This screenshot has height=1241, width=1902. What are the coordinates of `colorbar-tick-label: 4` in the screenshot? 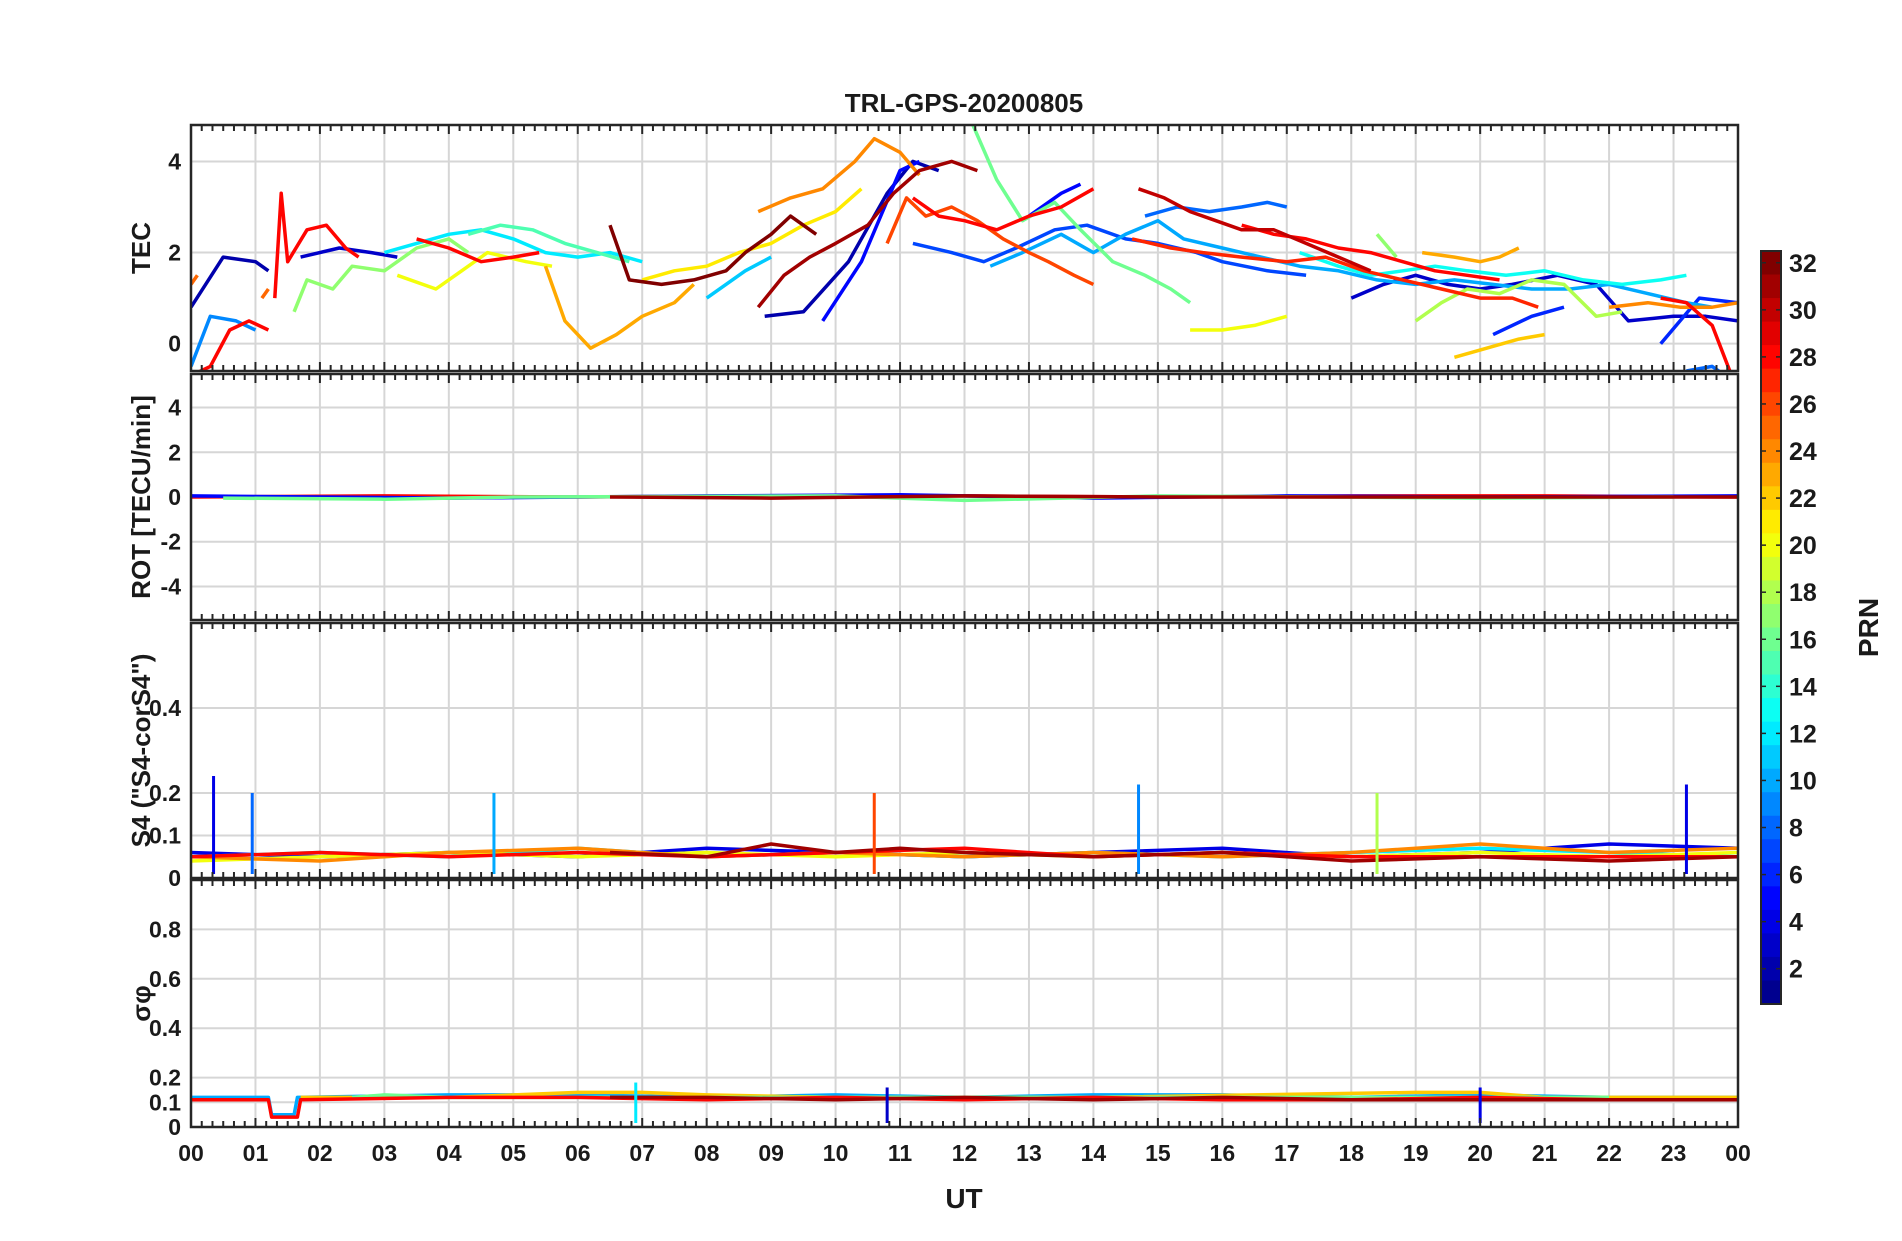 It's located at (1796, 923).